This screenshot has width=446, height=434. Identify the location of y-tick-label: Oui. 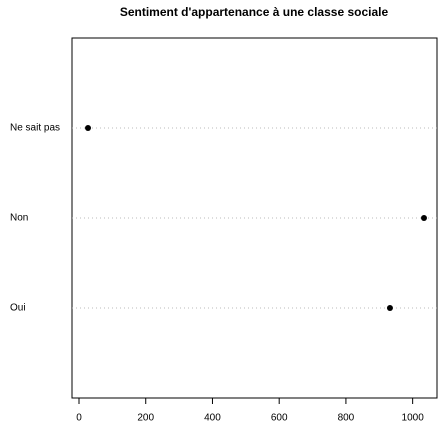
(18, 308).